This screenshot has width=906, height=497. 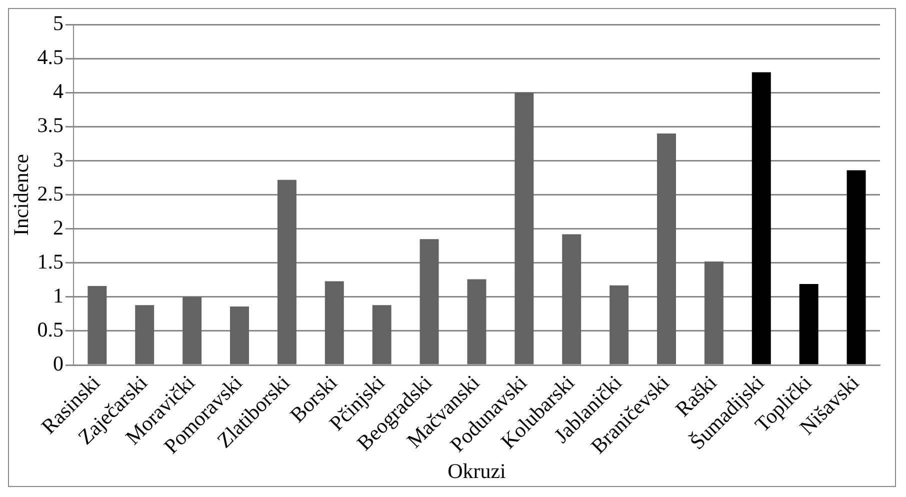 I want to click on y-tick-label: 0, so click(x=58, y=364).